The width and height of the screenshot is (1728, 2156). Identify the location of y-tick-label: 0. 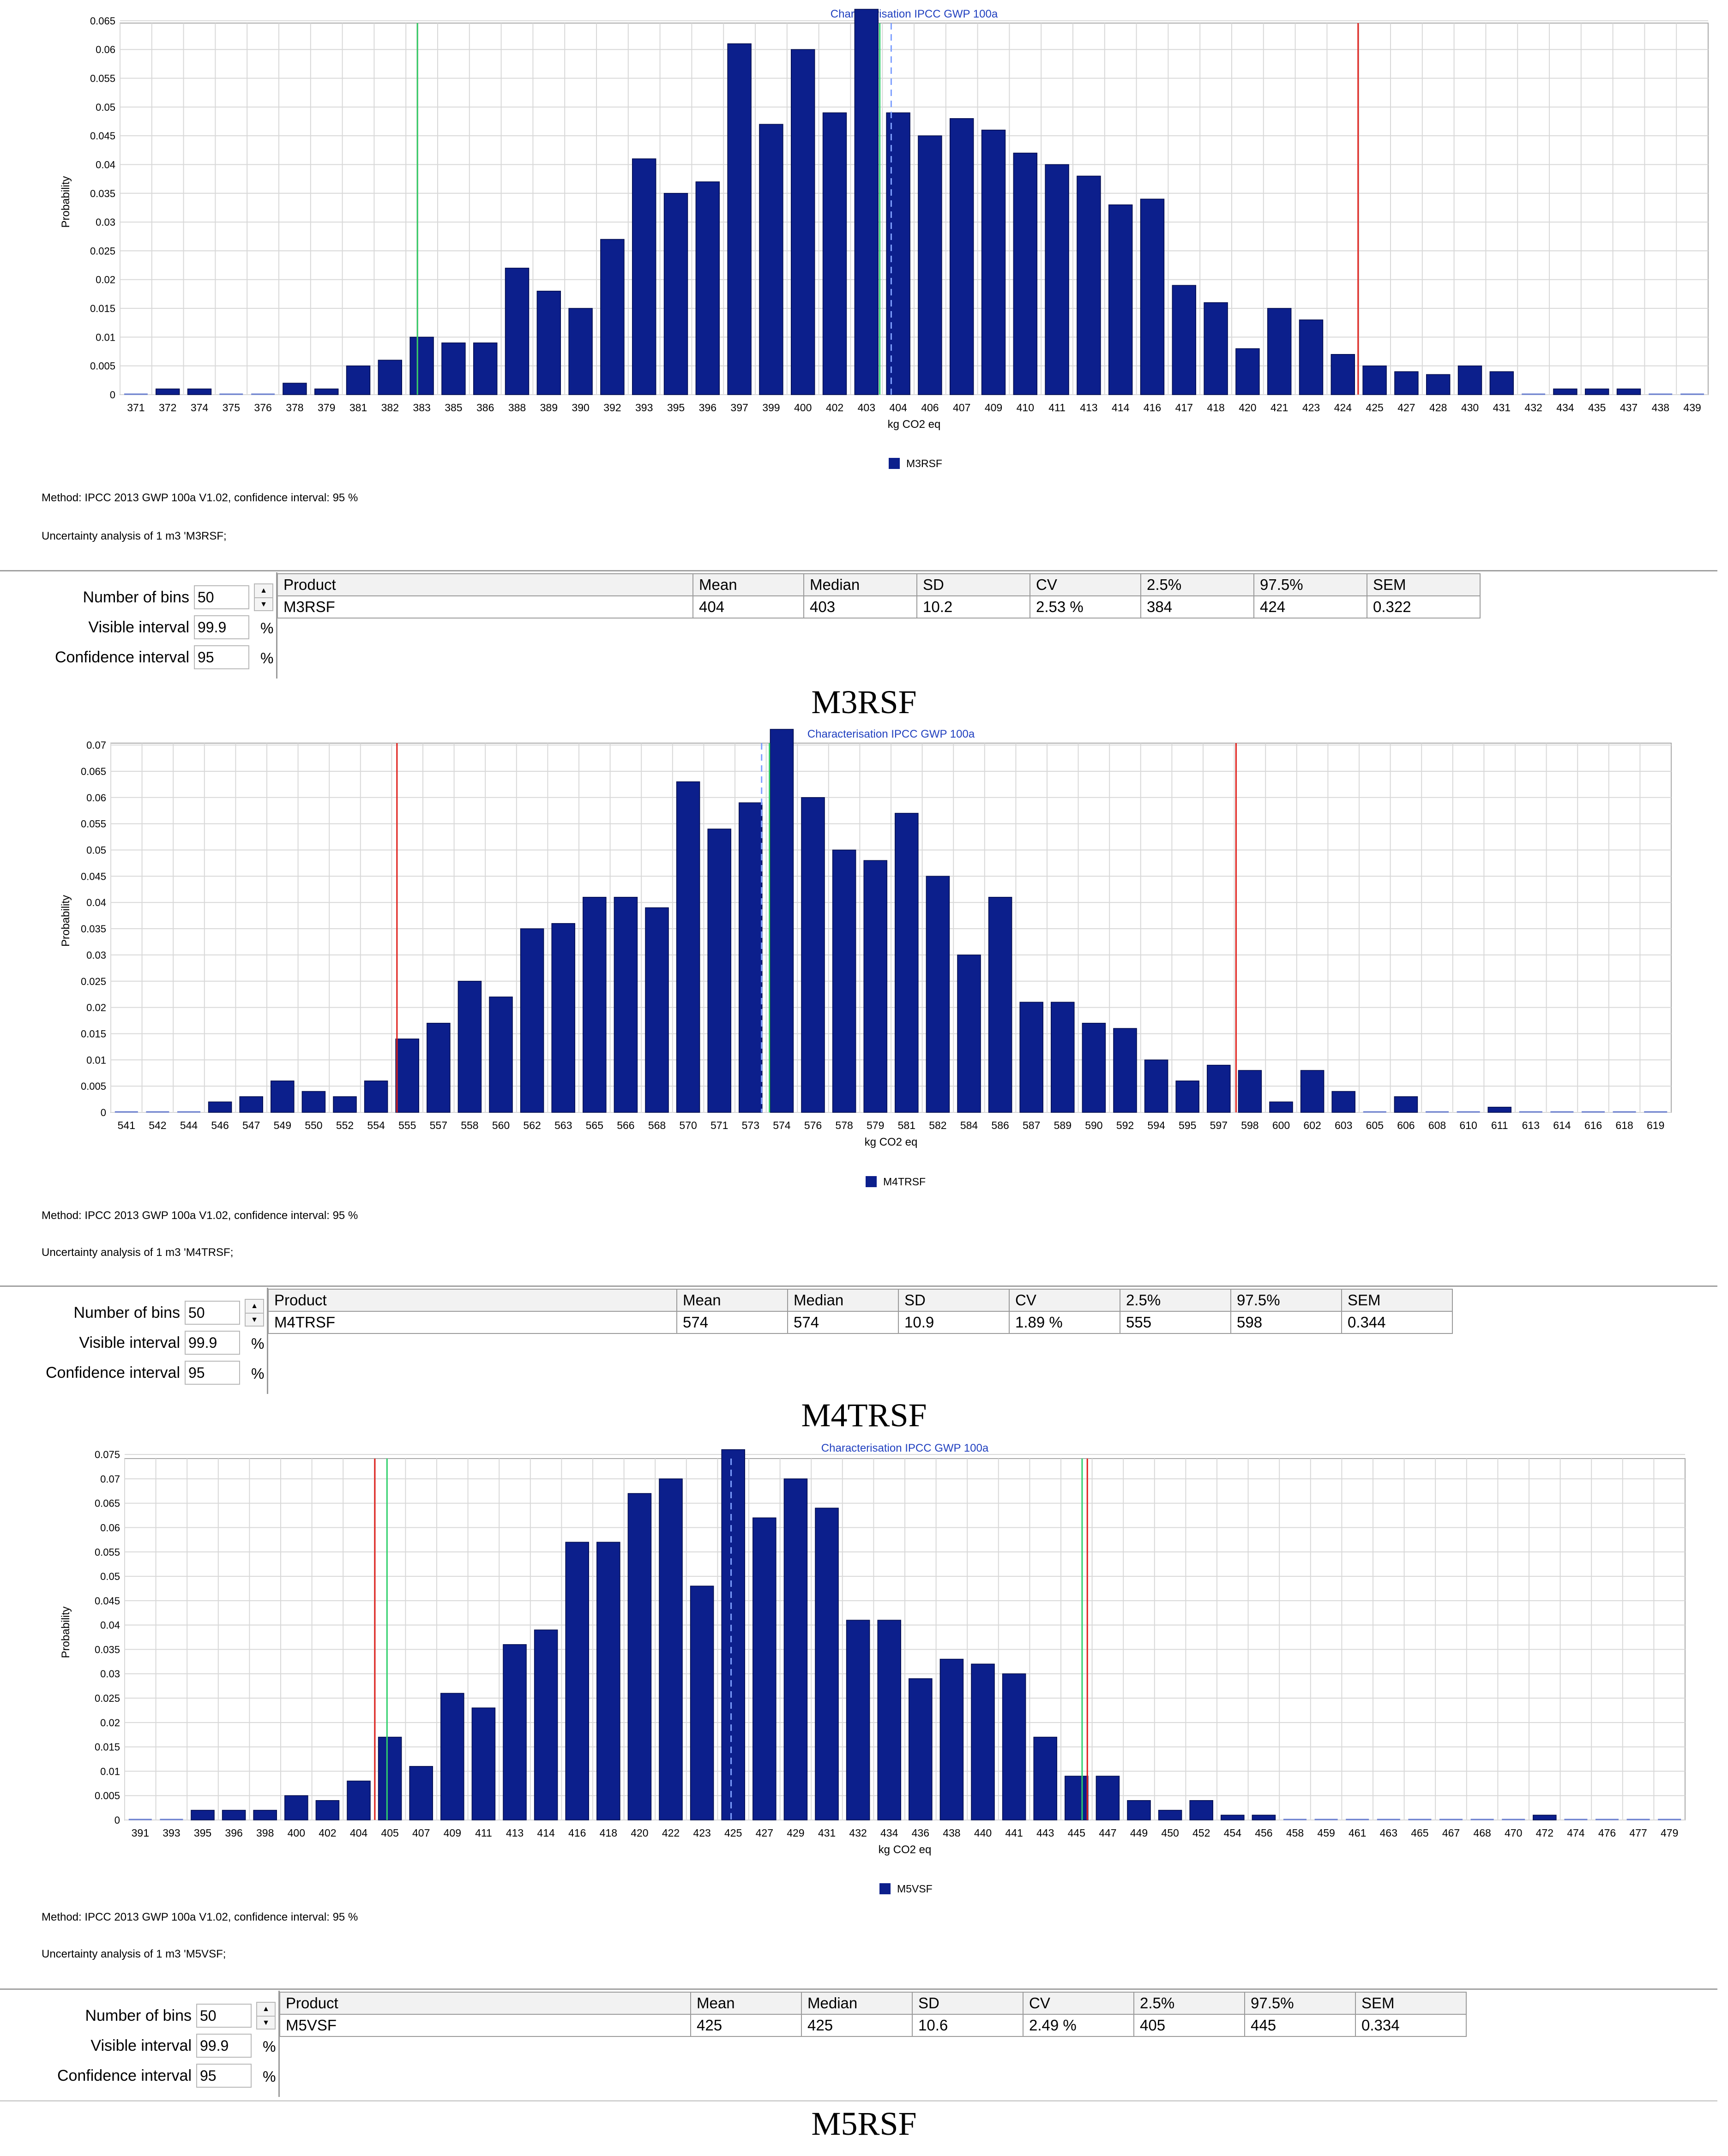
(112, 395).